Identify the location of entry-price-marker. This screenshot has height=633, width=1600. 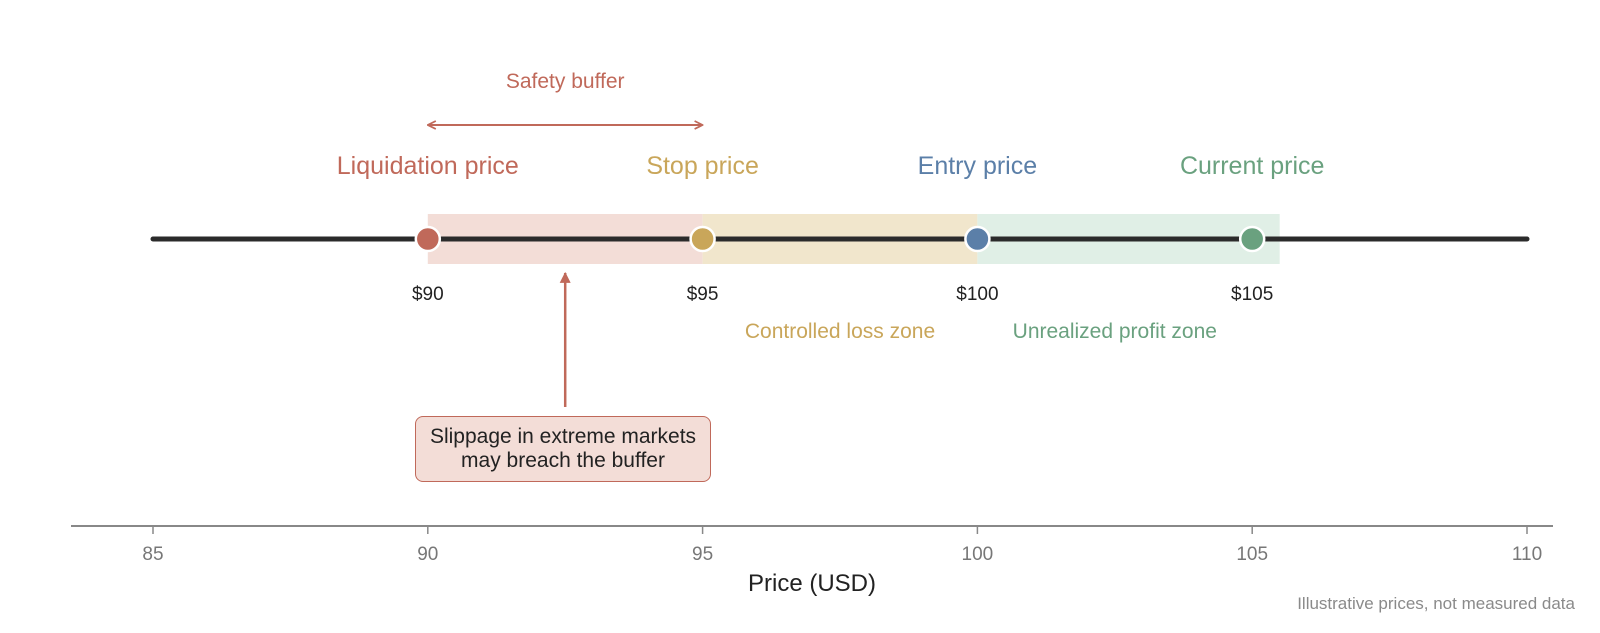
(977, 239).